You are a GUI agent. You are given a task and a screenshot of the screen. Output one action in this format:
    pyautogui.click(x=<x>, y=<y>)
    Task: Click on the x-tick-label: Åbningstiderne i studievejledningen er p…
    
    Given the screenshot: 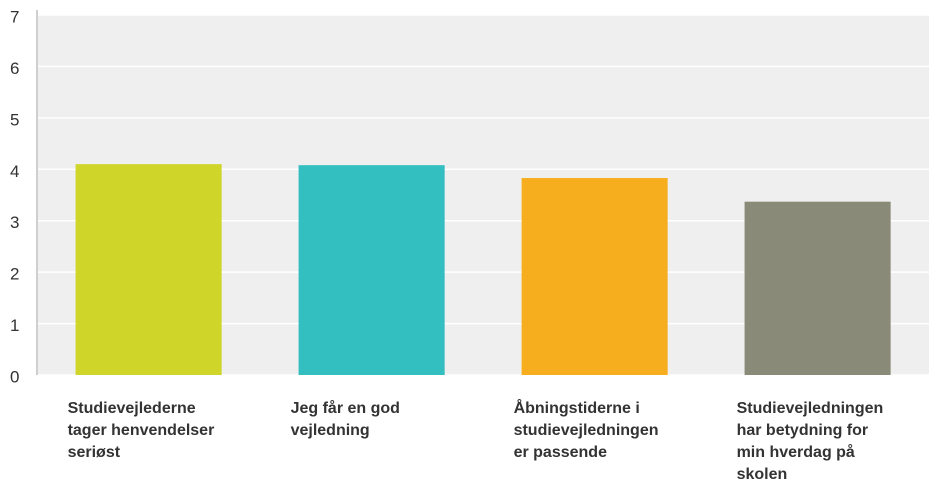 What is the action you would take?
    pyautogui.click(x=586, y=430)
    